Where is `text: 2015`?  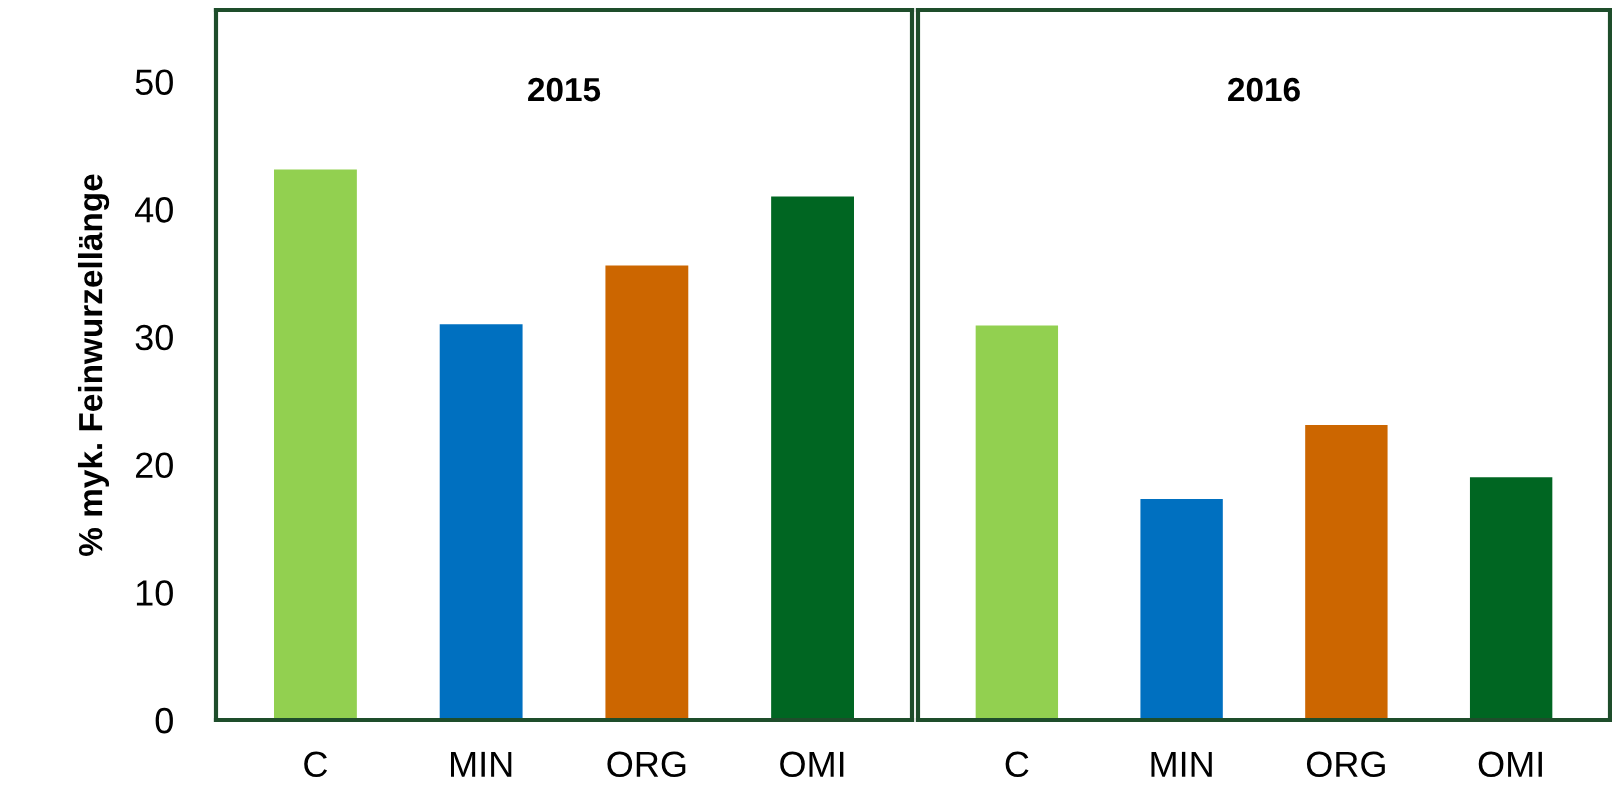
text: 2015 is located at coordinates (564, 89).